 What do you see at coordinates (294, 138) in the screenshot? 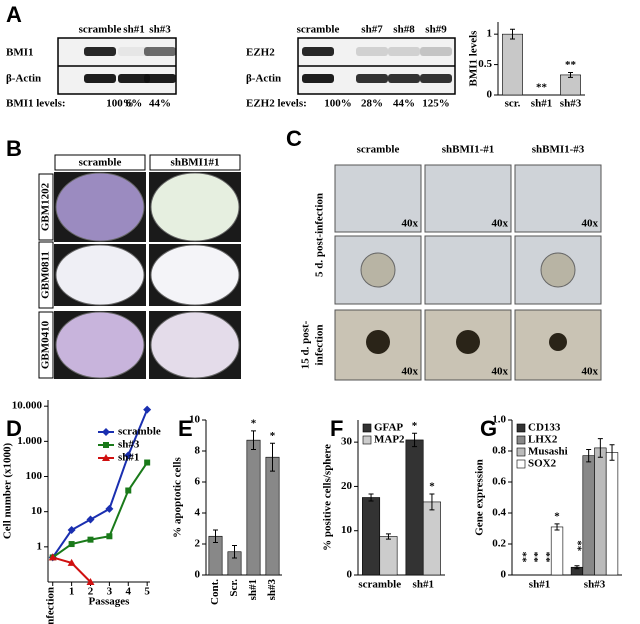
I see `panel-letter: C` at bounding box center [294, 138].